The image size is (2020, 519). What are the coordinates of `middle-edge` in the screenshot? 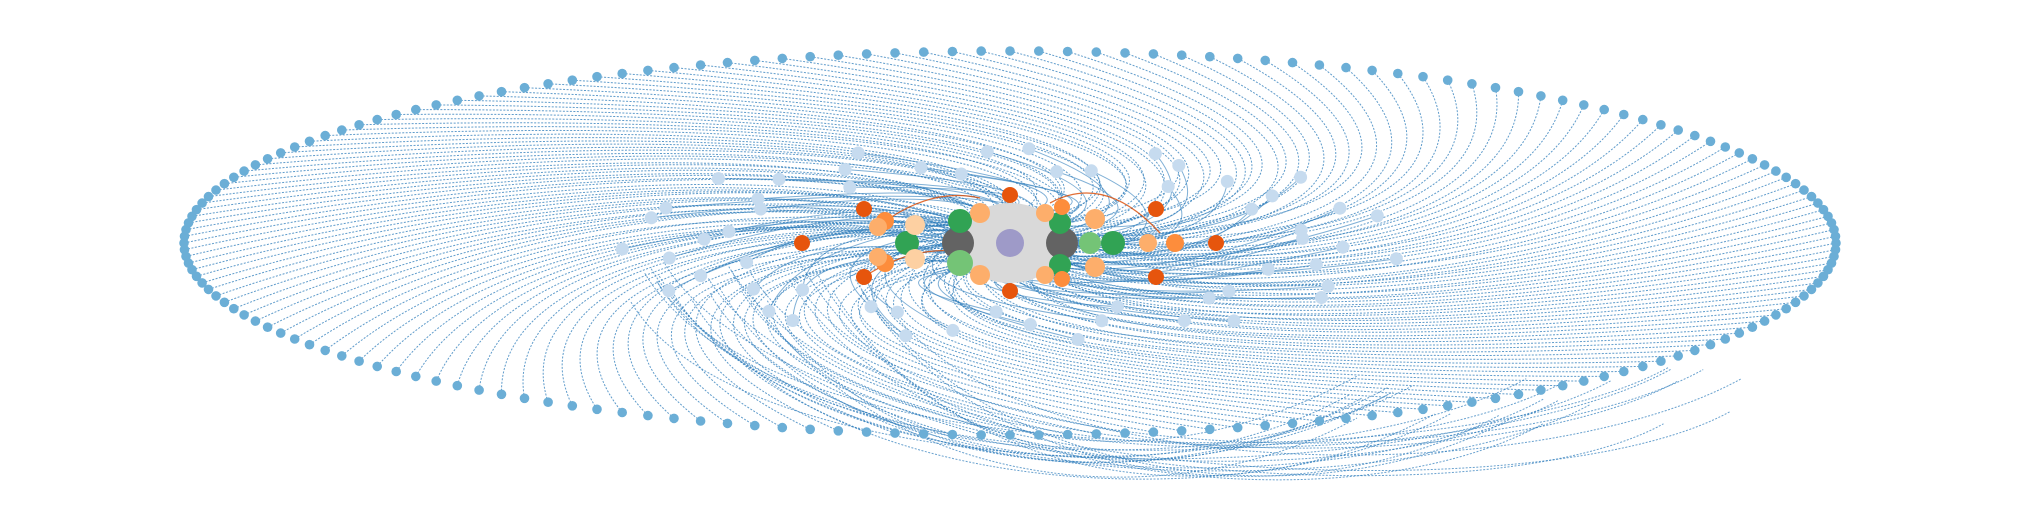 It's located at (891, 289).